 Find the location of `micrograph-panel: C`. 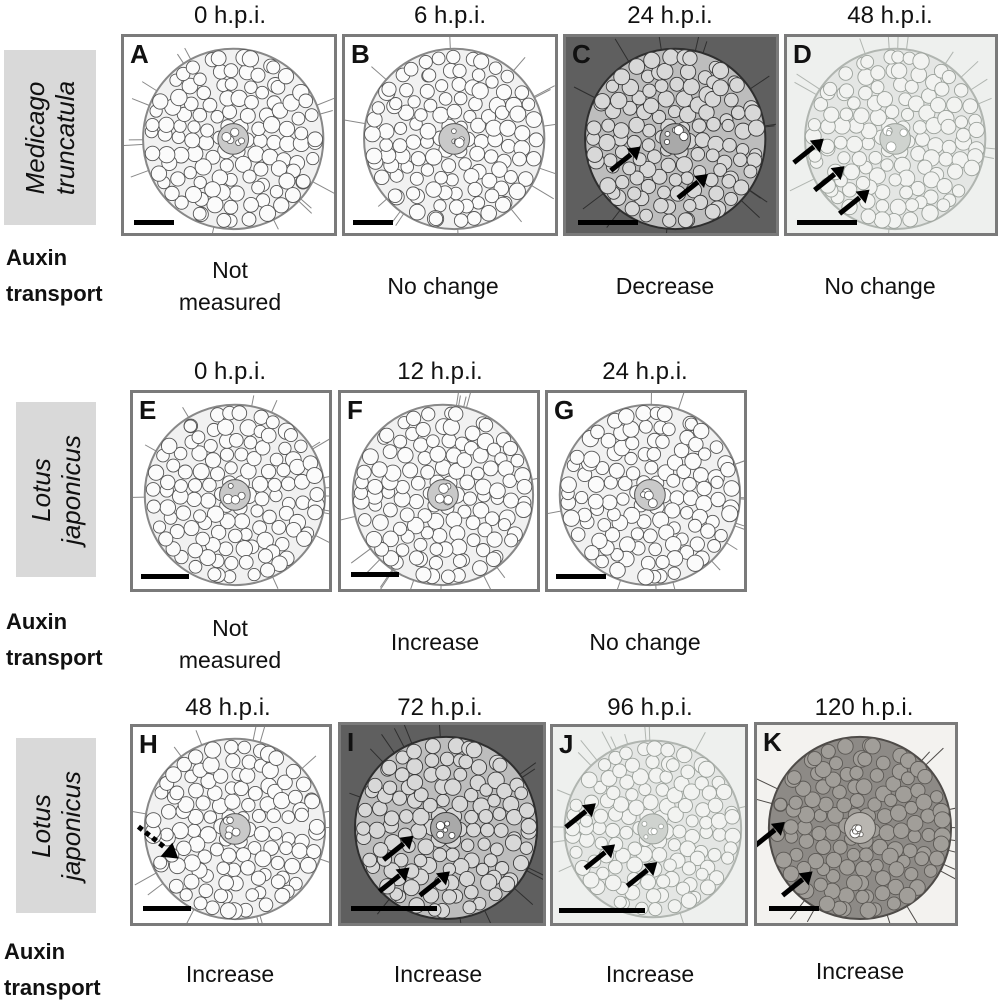

micrograph-panel: C is located at coordinates (671, 135).